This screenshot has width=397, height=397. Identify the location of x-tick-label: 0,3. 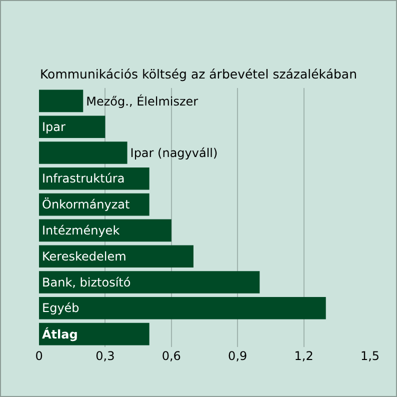
(105, 356).